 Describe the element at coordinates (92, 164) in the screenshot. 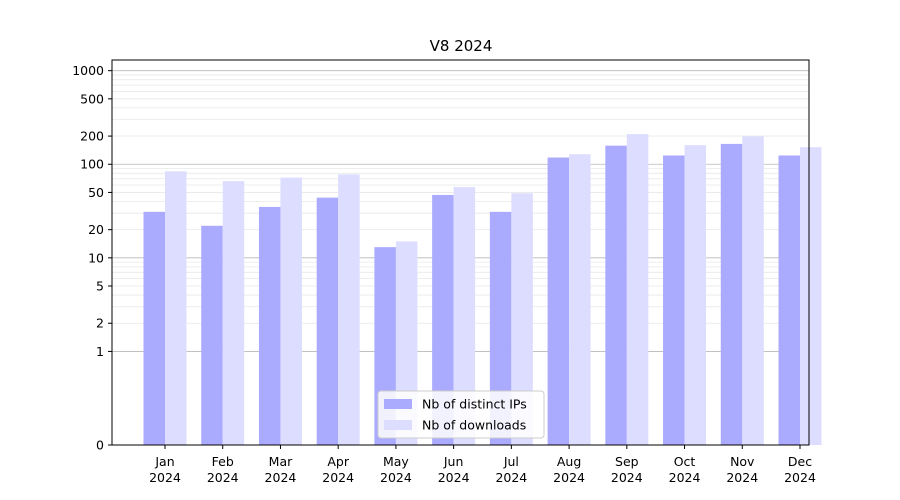

I see `y-tick-label: 100` at that location.